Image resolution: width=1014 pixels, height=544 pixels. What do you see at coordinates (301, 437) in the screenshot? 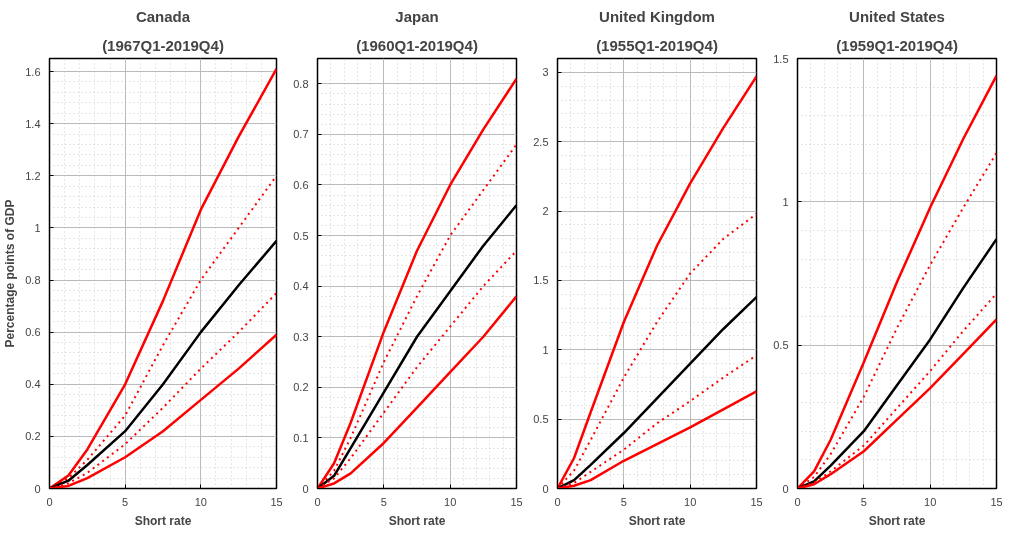
I see `y-tick-label: 0.1` at bounding box center [301, 437].